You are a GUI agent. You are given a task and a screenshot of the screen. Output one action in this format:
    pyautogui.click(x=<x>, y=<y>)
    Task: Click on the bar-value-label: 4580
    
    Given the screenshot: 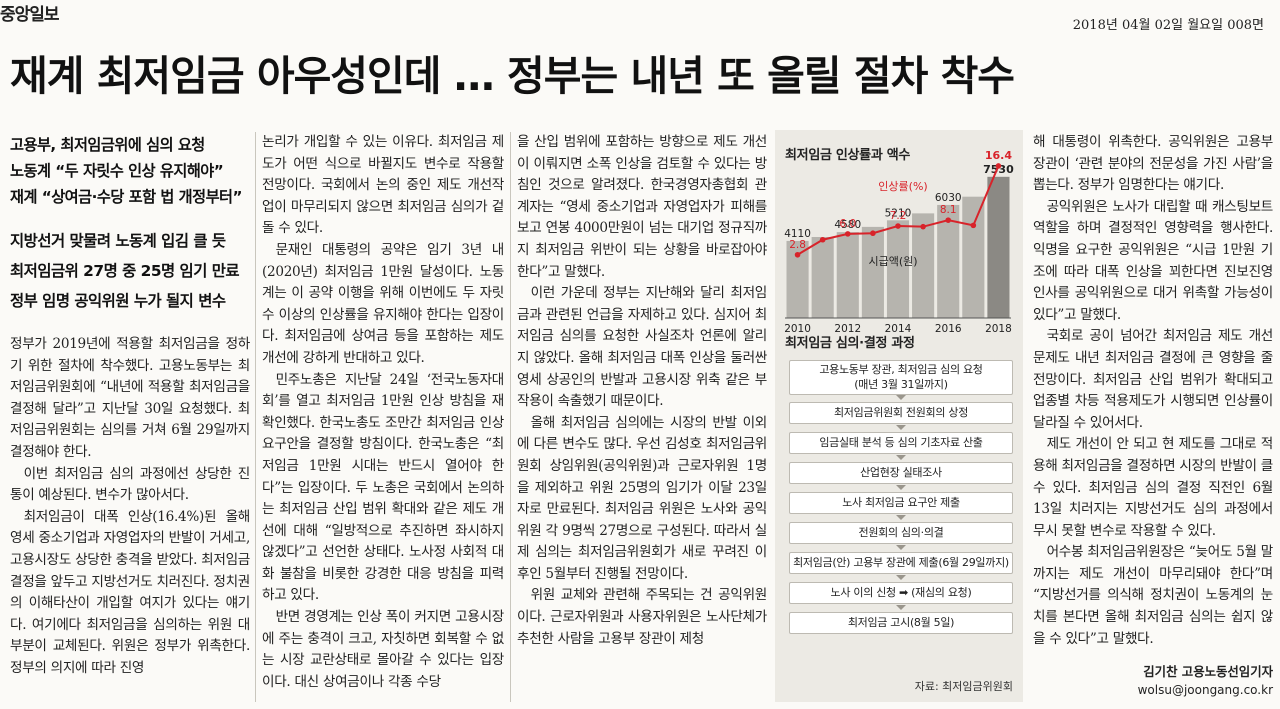 What is the action you would take?
    pyautogui.click(x=847, y=225)
    